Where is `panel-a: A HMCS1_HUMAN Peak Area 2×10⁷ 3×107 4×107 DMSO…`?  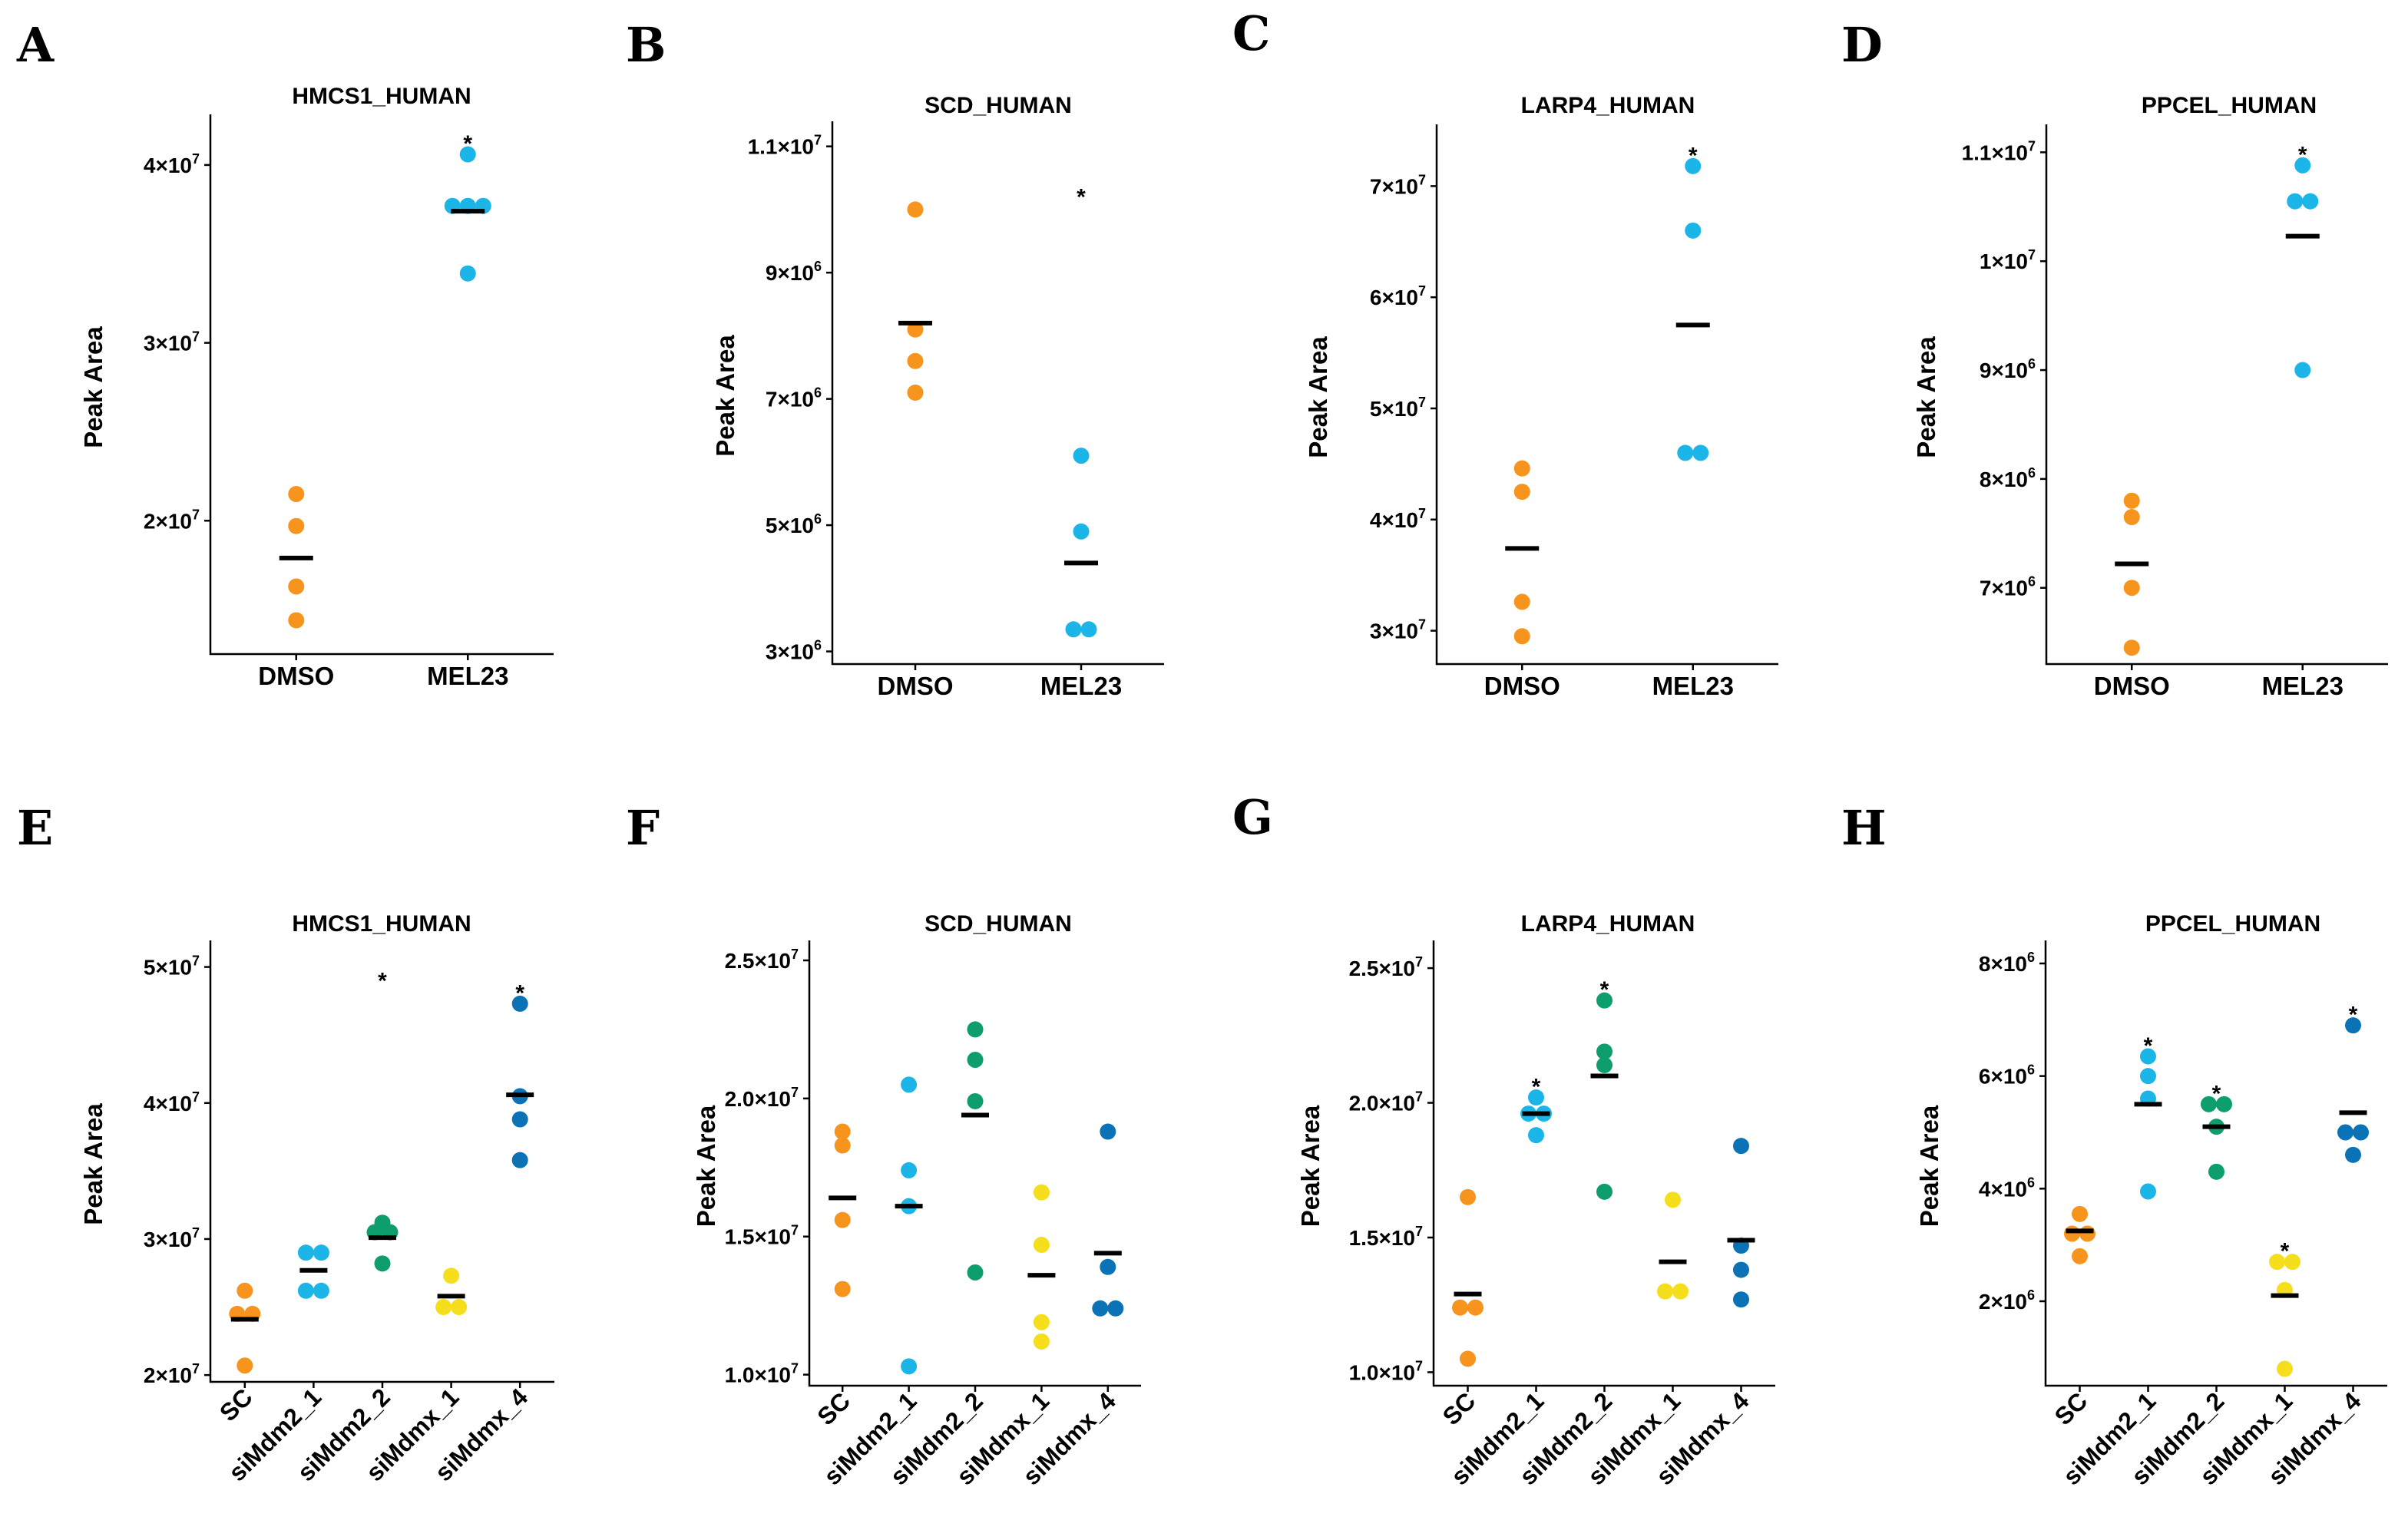 panel-a: A HMCS1_HUMAN Peak Area 2×10⁷ 3×107 4×107 DMSO… is located at coordinates (285, 353).